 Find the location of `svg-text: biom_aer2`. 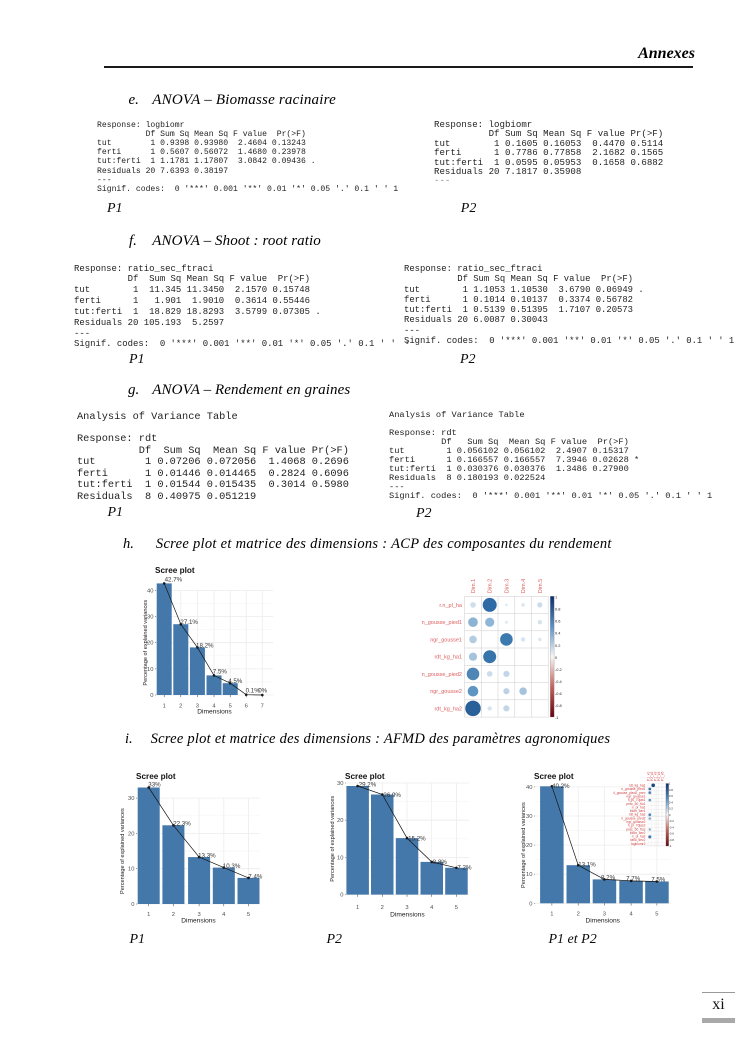

svg-text: biom_aer2 is located at coordinates (638, 833).